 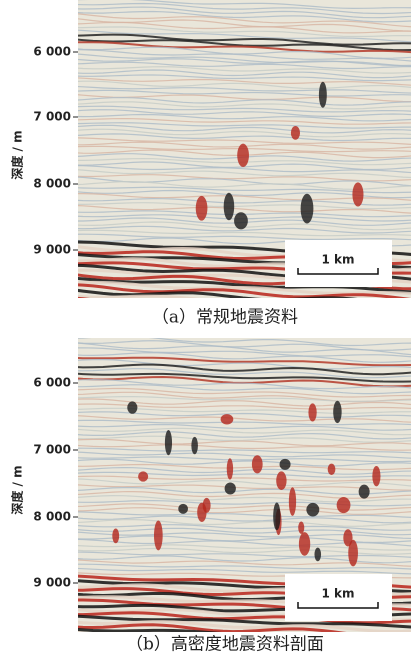 I want to click on y-tick-label: 7 000, so click(x=52, y=117).